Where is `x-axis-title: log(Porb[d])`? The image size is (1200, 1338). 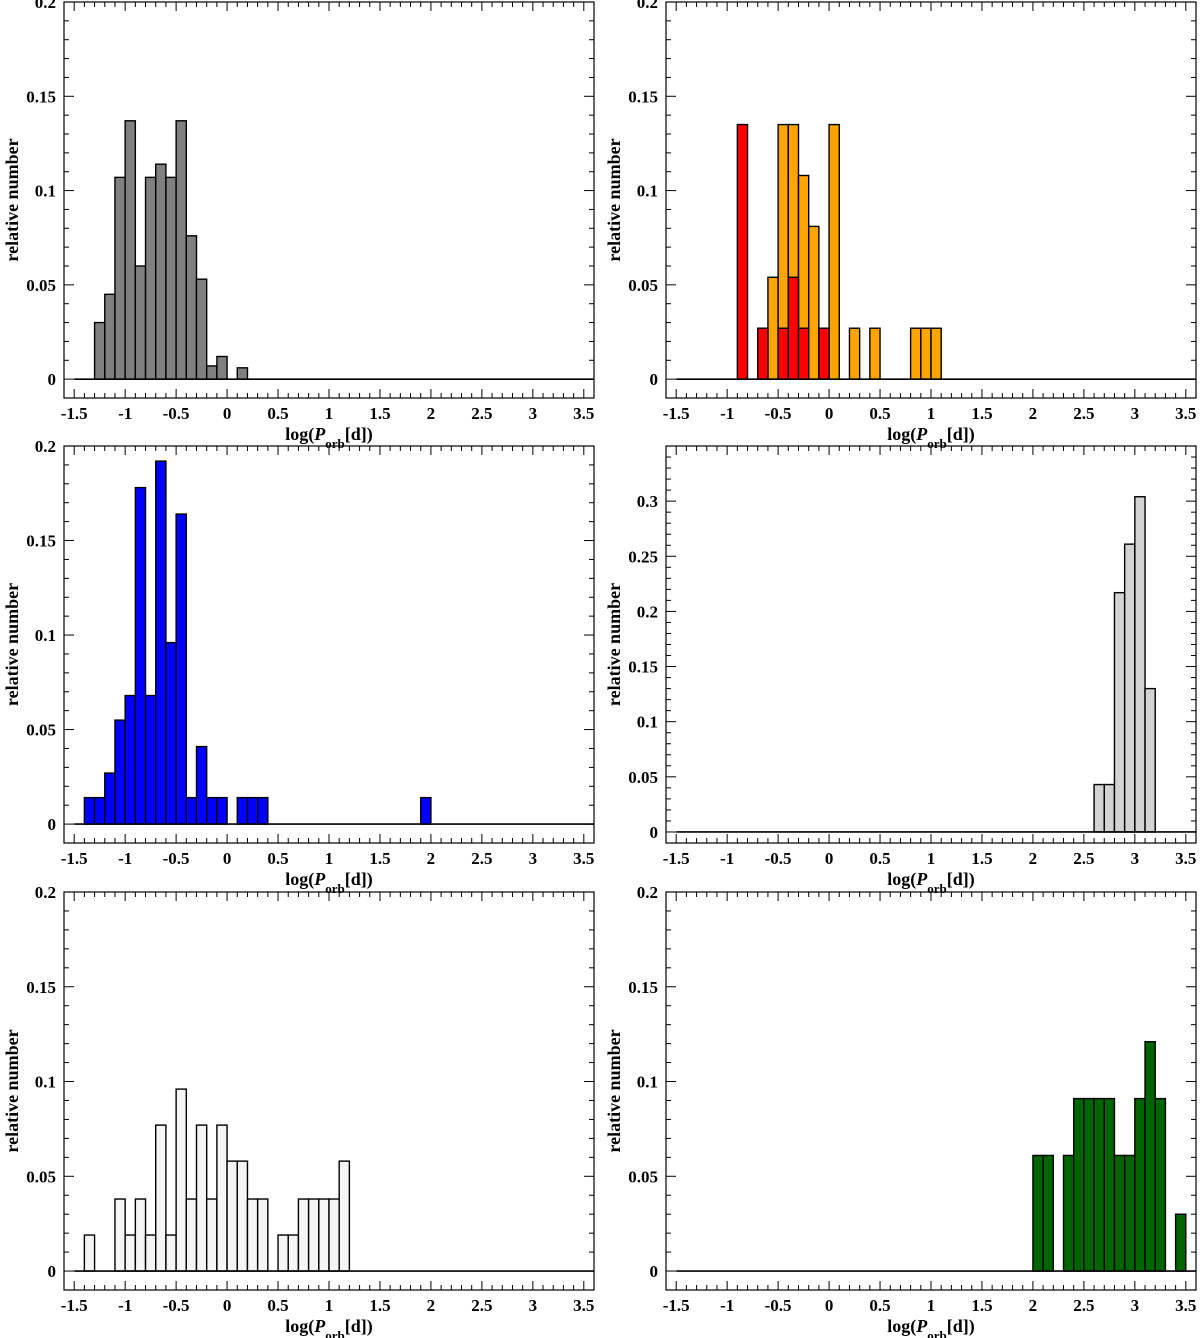
x-axis-title: log(Porb[d]) is located at coordinates (329, 1327).